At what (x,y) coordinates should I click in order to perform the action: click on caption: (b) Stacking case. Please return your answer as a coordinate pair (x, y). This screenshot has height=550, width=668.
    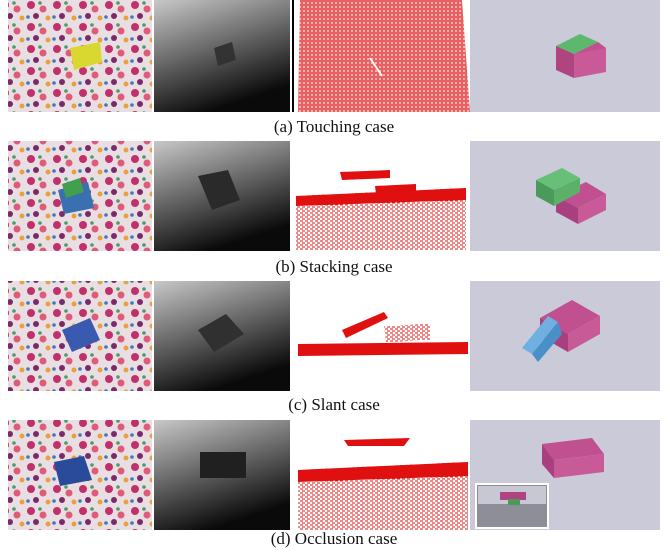
    Looking at the image, I should click on (333, 266).